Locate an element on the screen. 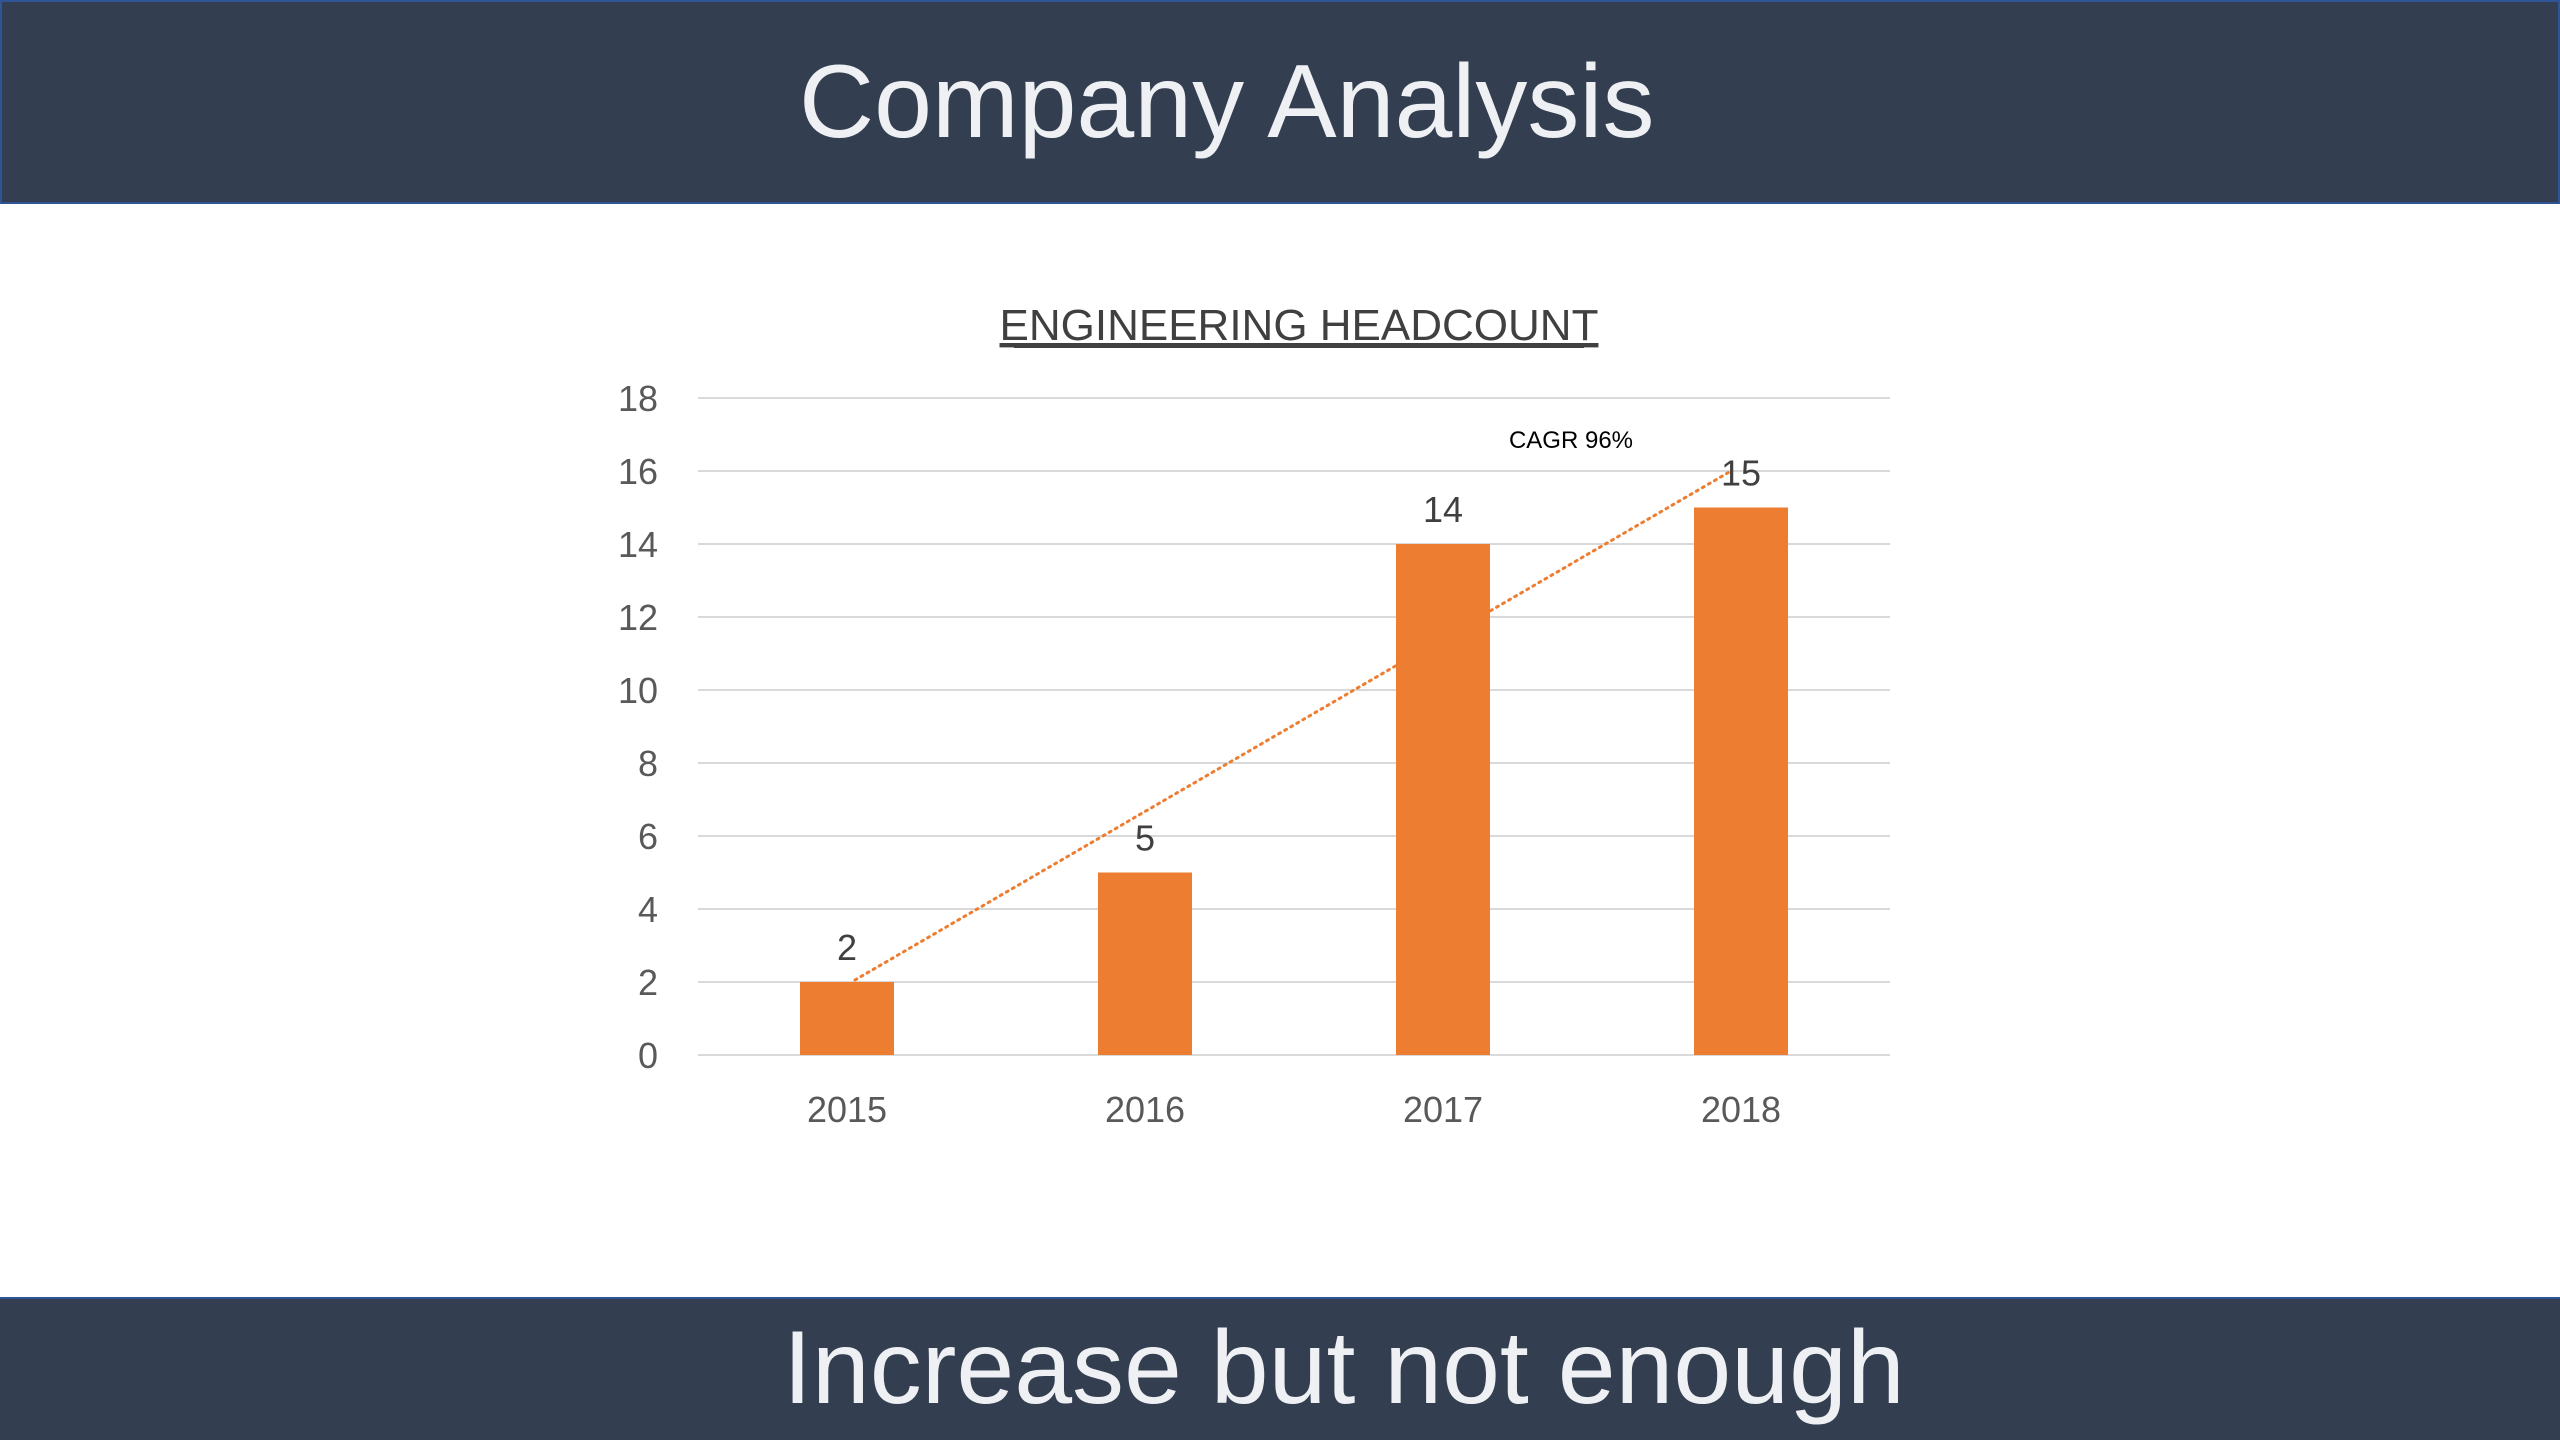  cagr-annotation: CAGR 96% is located at coordinates (1571, 440).